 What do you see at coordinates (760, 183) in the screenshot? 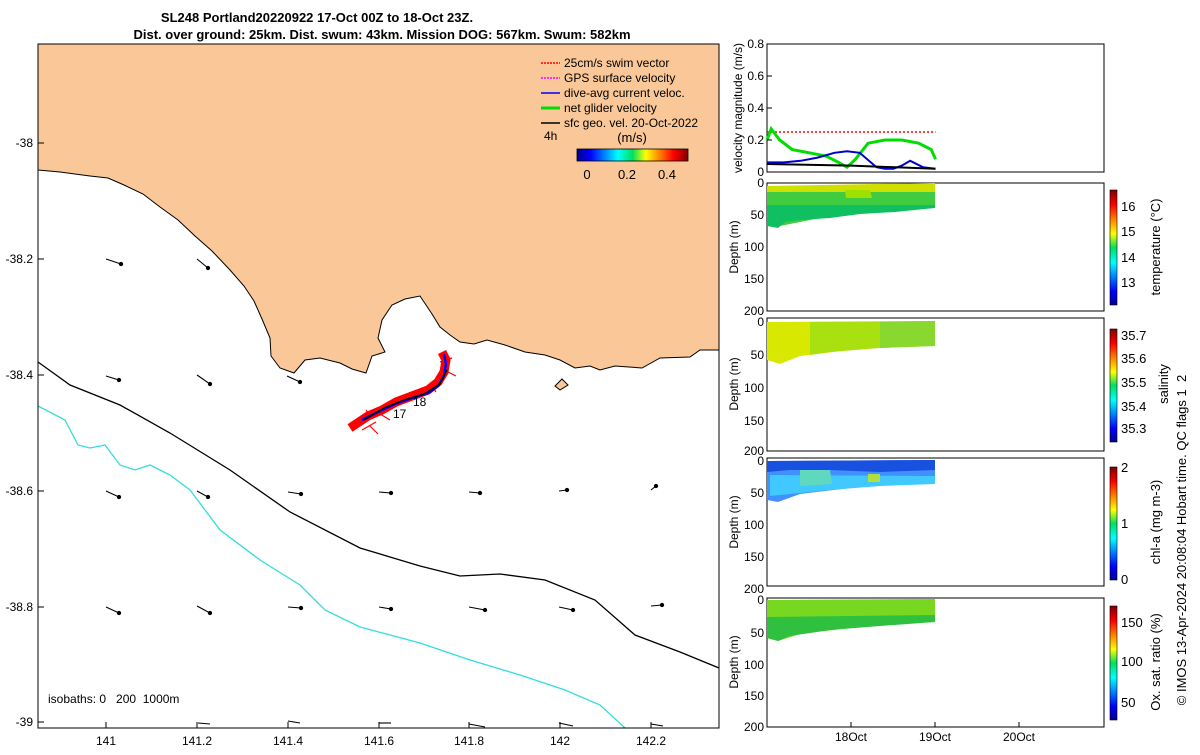
I see `temp-ytick: 0` at bounding box center [760, 183].